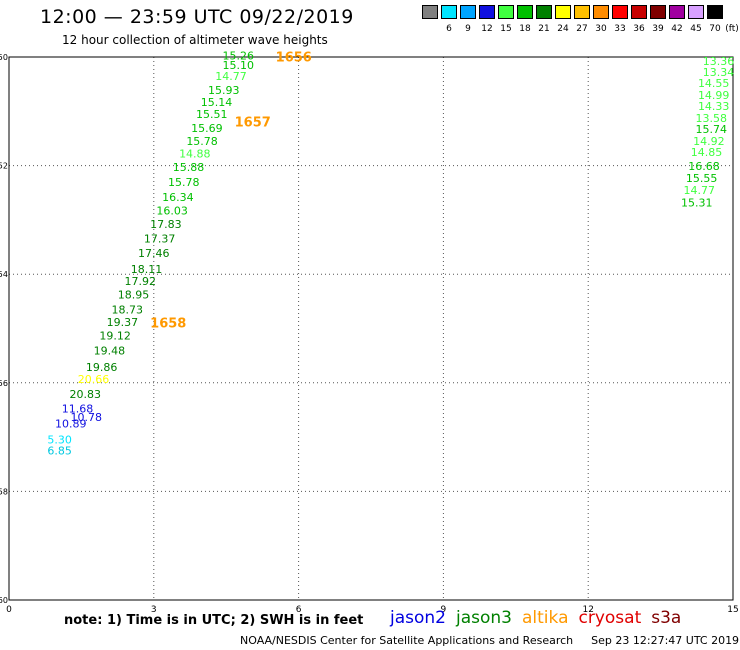  I want to click on data-label-jason3: 15.88, so click(189, 167).